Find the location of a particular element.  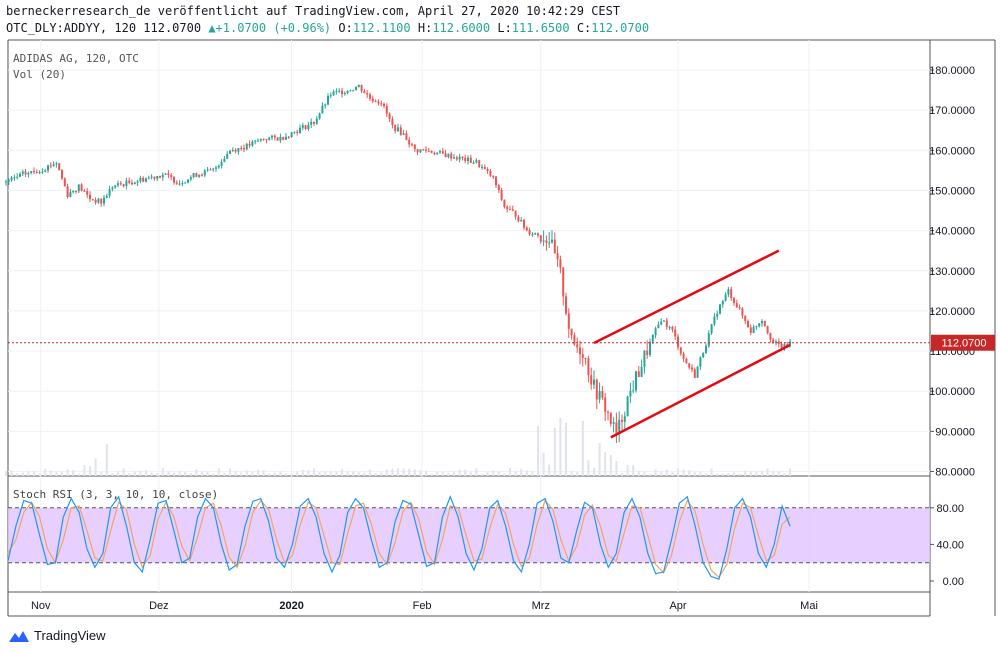

time-tick-label: Mai is located at coordinates (809, 606).